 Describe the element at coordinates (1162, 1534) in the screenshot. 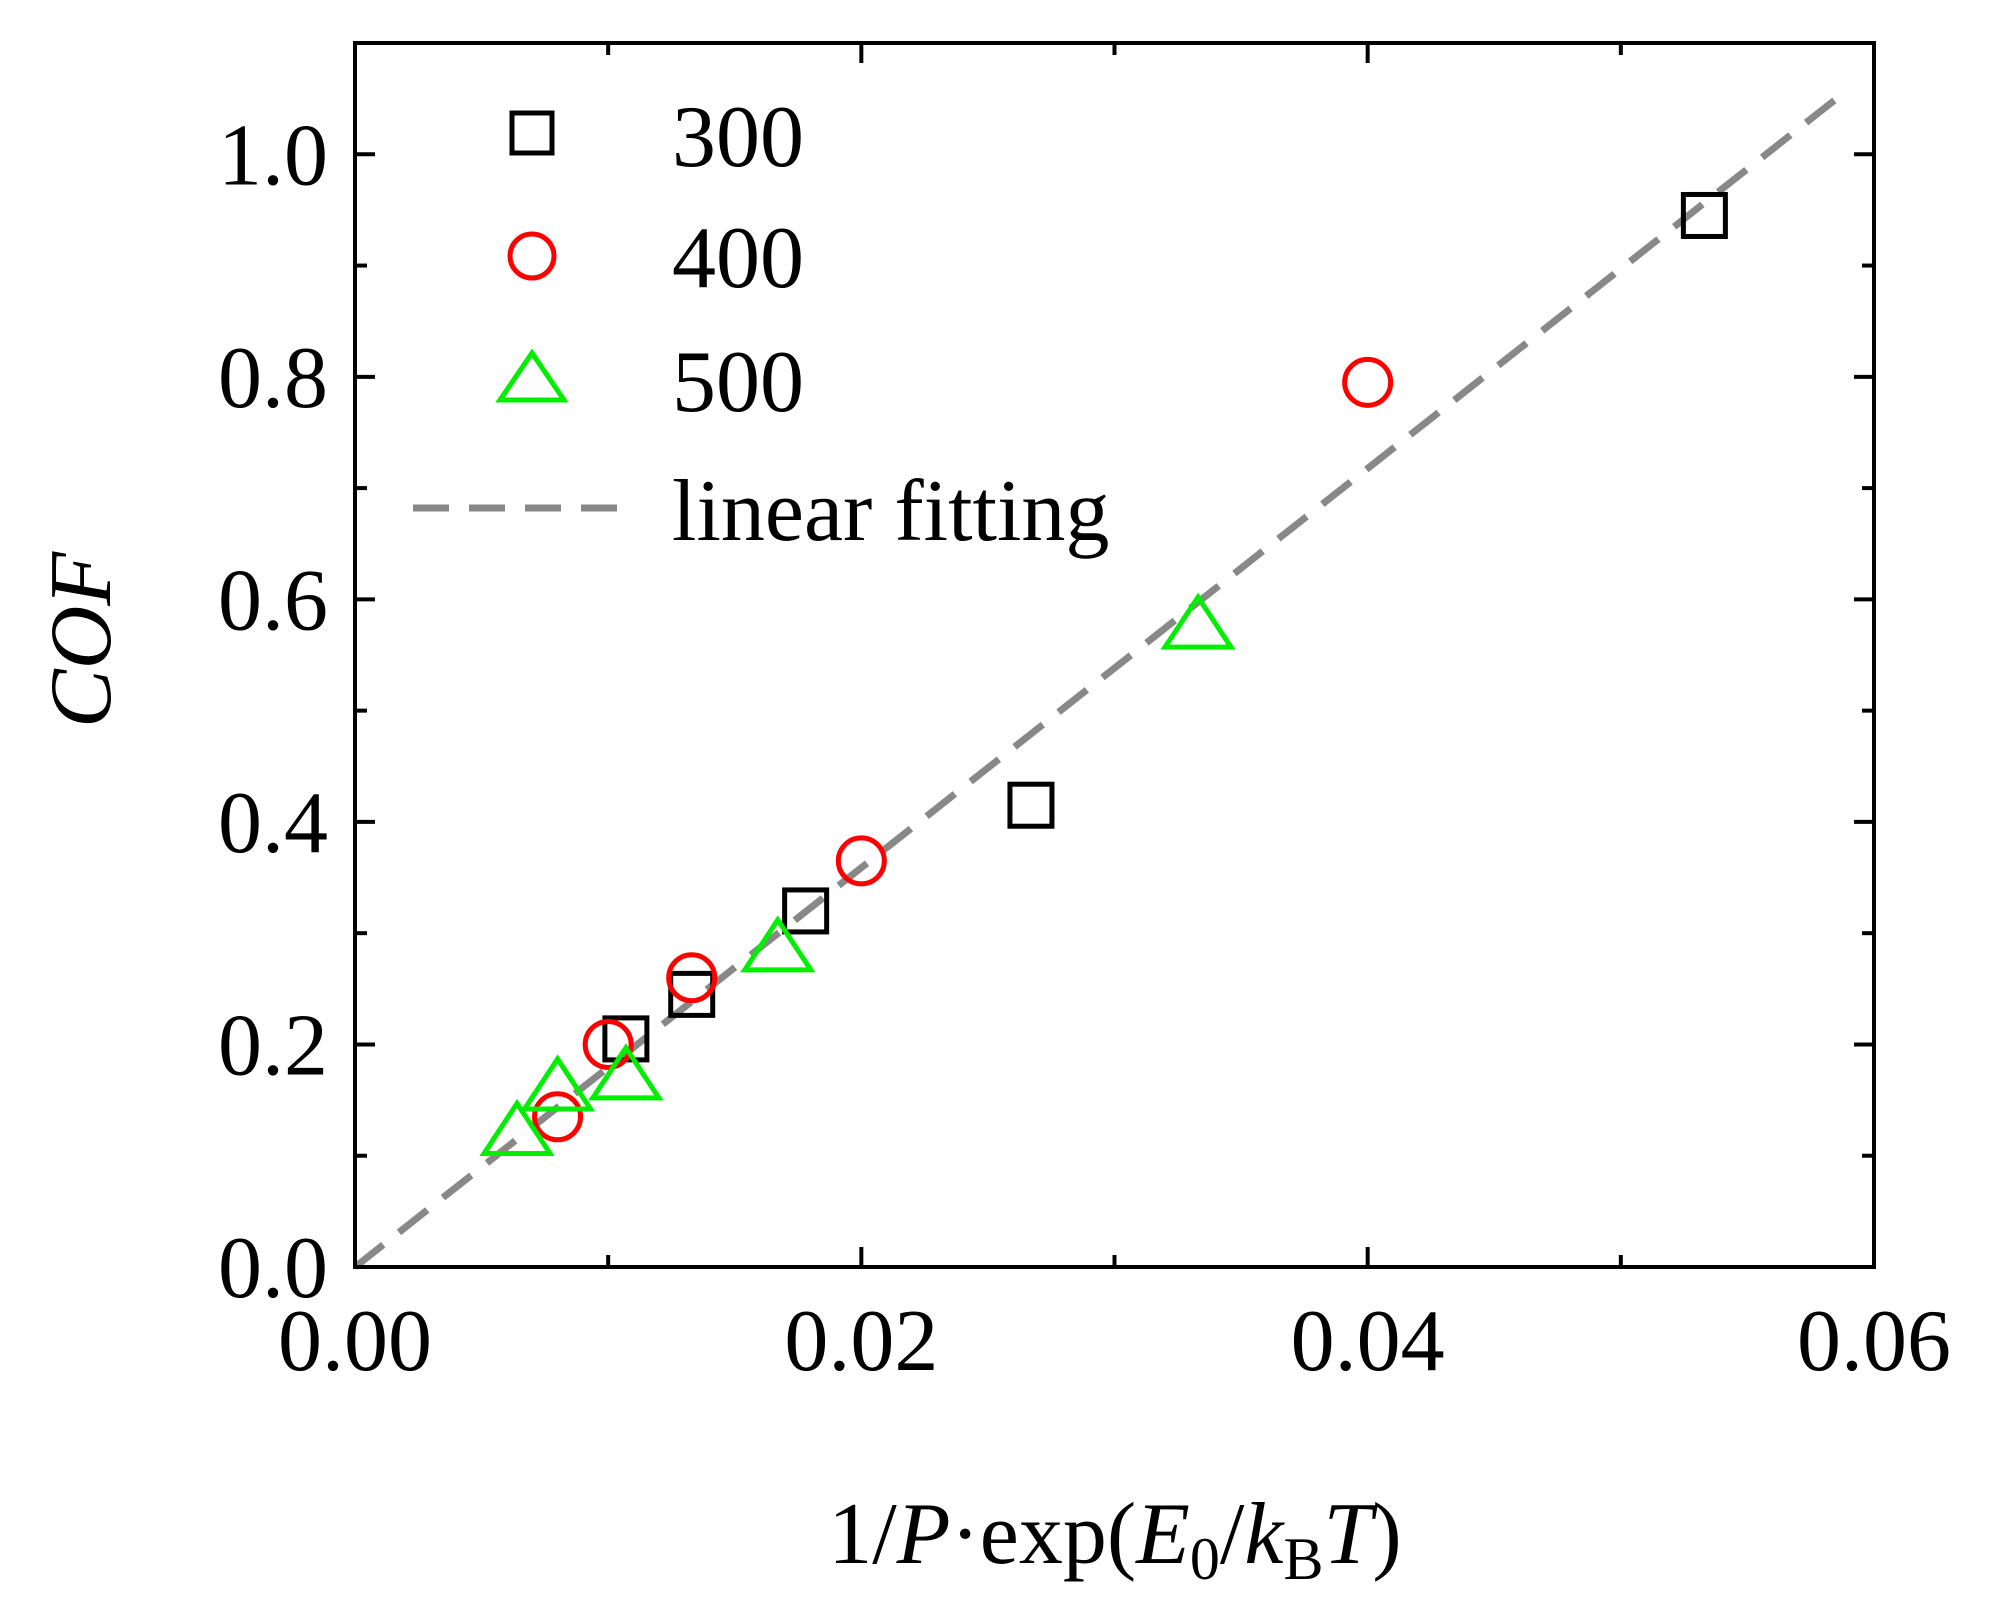

I see `x-title-E: E` at that location.